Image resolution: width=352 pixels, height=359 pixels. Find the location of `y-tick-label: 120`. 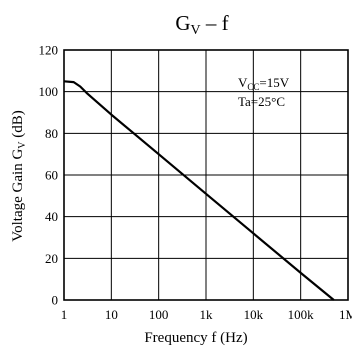

y-tick-label: 120 is located at coordinates (49, 50).